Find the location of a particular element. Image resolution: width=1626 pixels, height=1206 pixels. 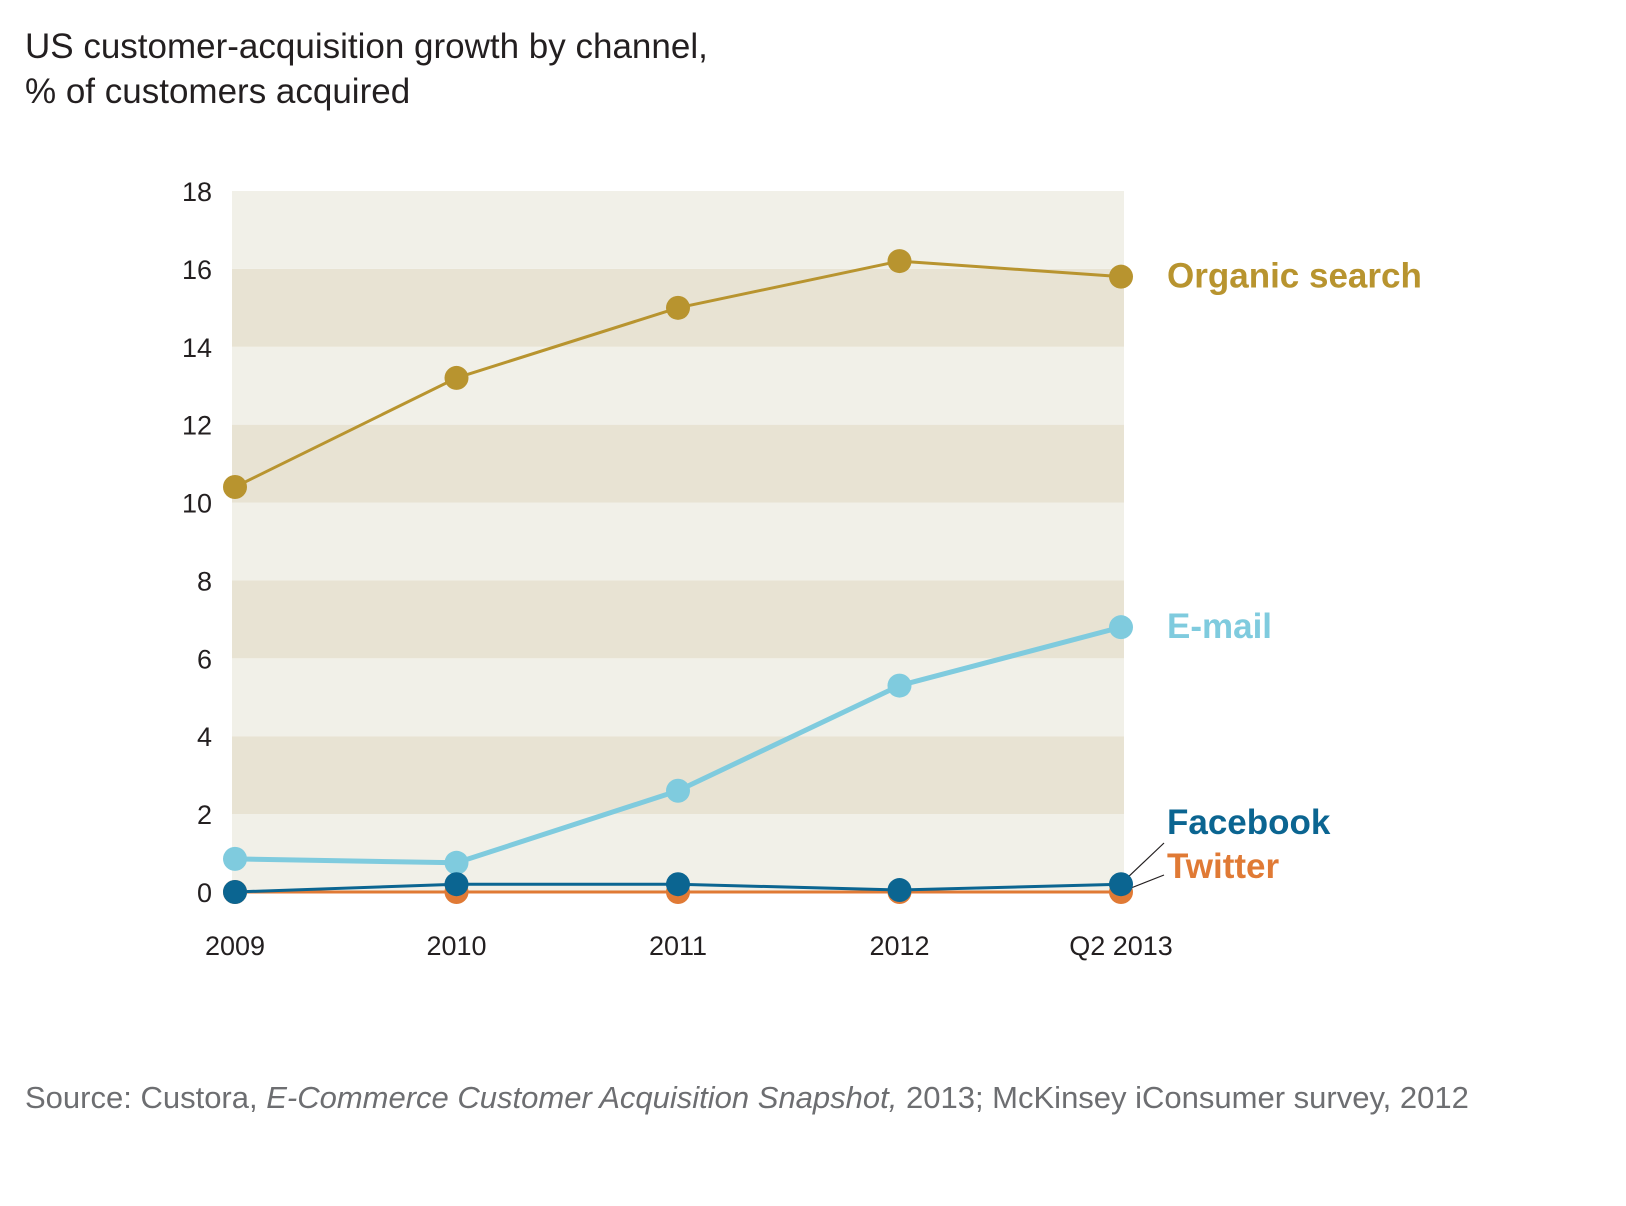

x-tick-label: 2010 is located at coordinates (456, 946).